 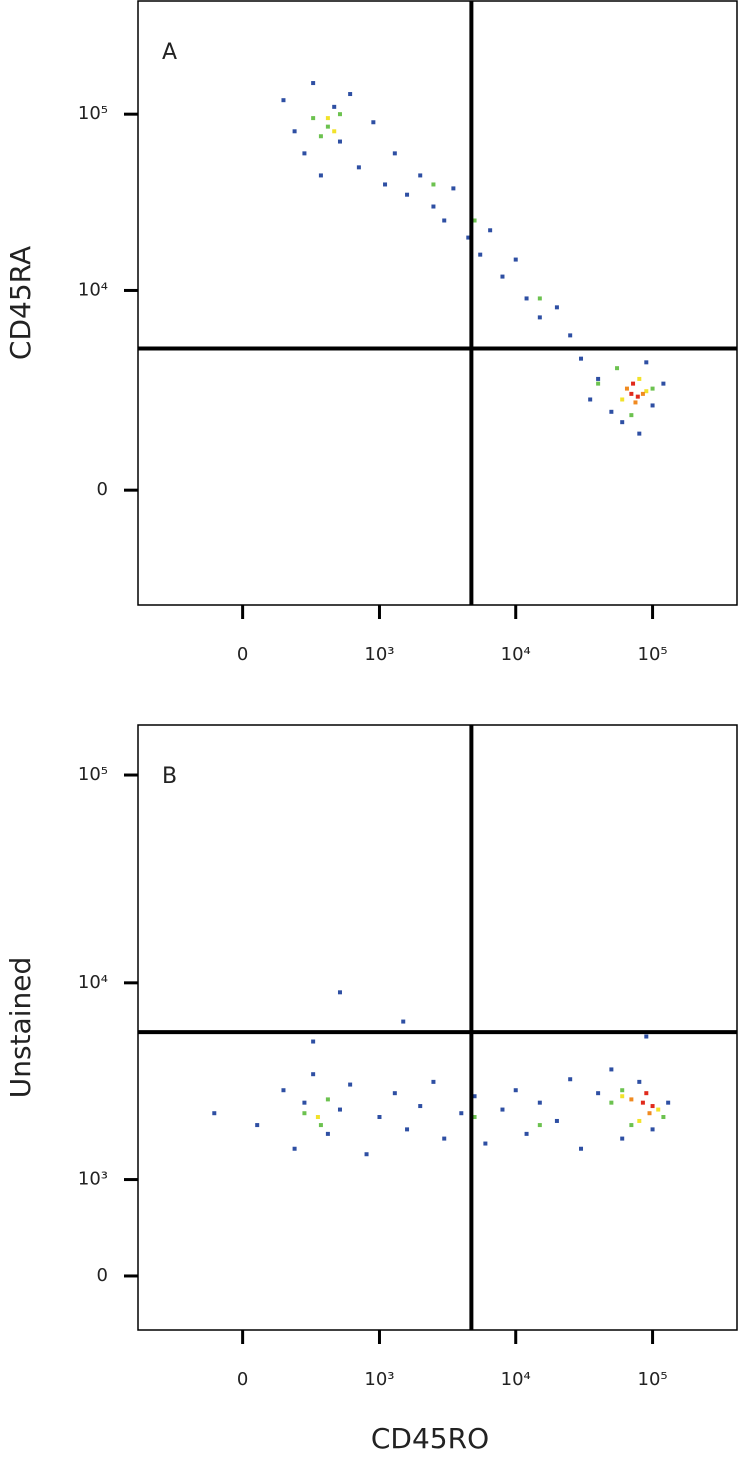 I want to click on x-tick-label: 0, so click(x=242, y=1379).